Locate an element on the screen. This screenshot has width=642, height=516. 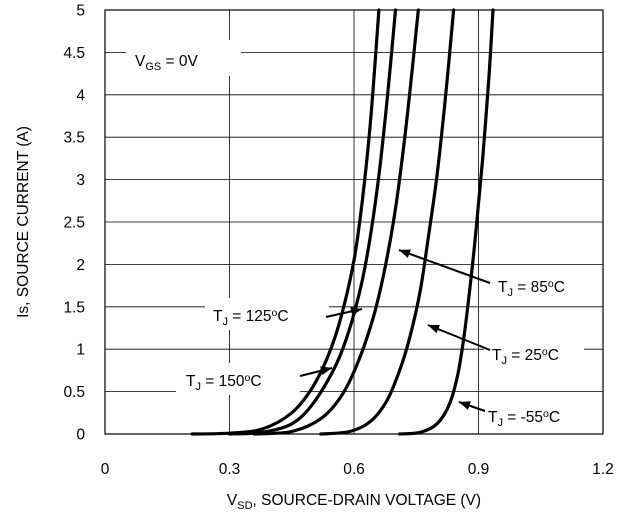
y-axis-title: Is, SOURCE CURRENT (A) is located at coordinates (23, 222).